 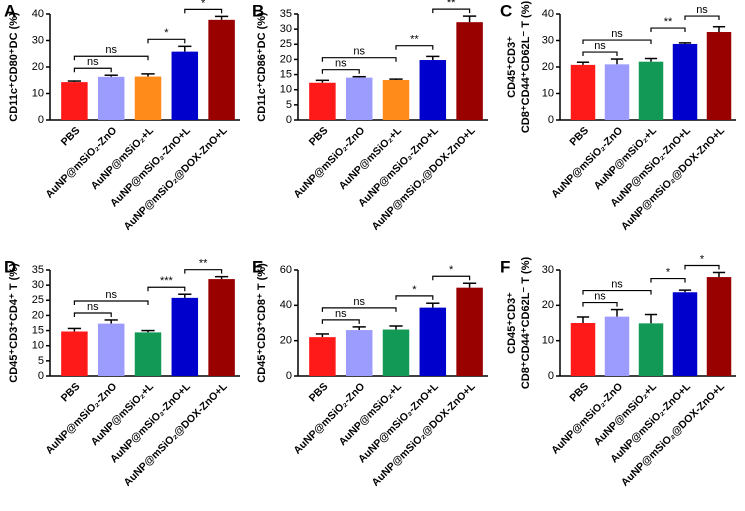 What do you see at coordinates (257, 266) in the screenshot?
I see `panel-label: E` at bounding box center [257, 266].